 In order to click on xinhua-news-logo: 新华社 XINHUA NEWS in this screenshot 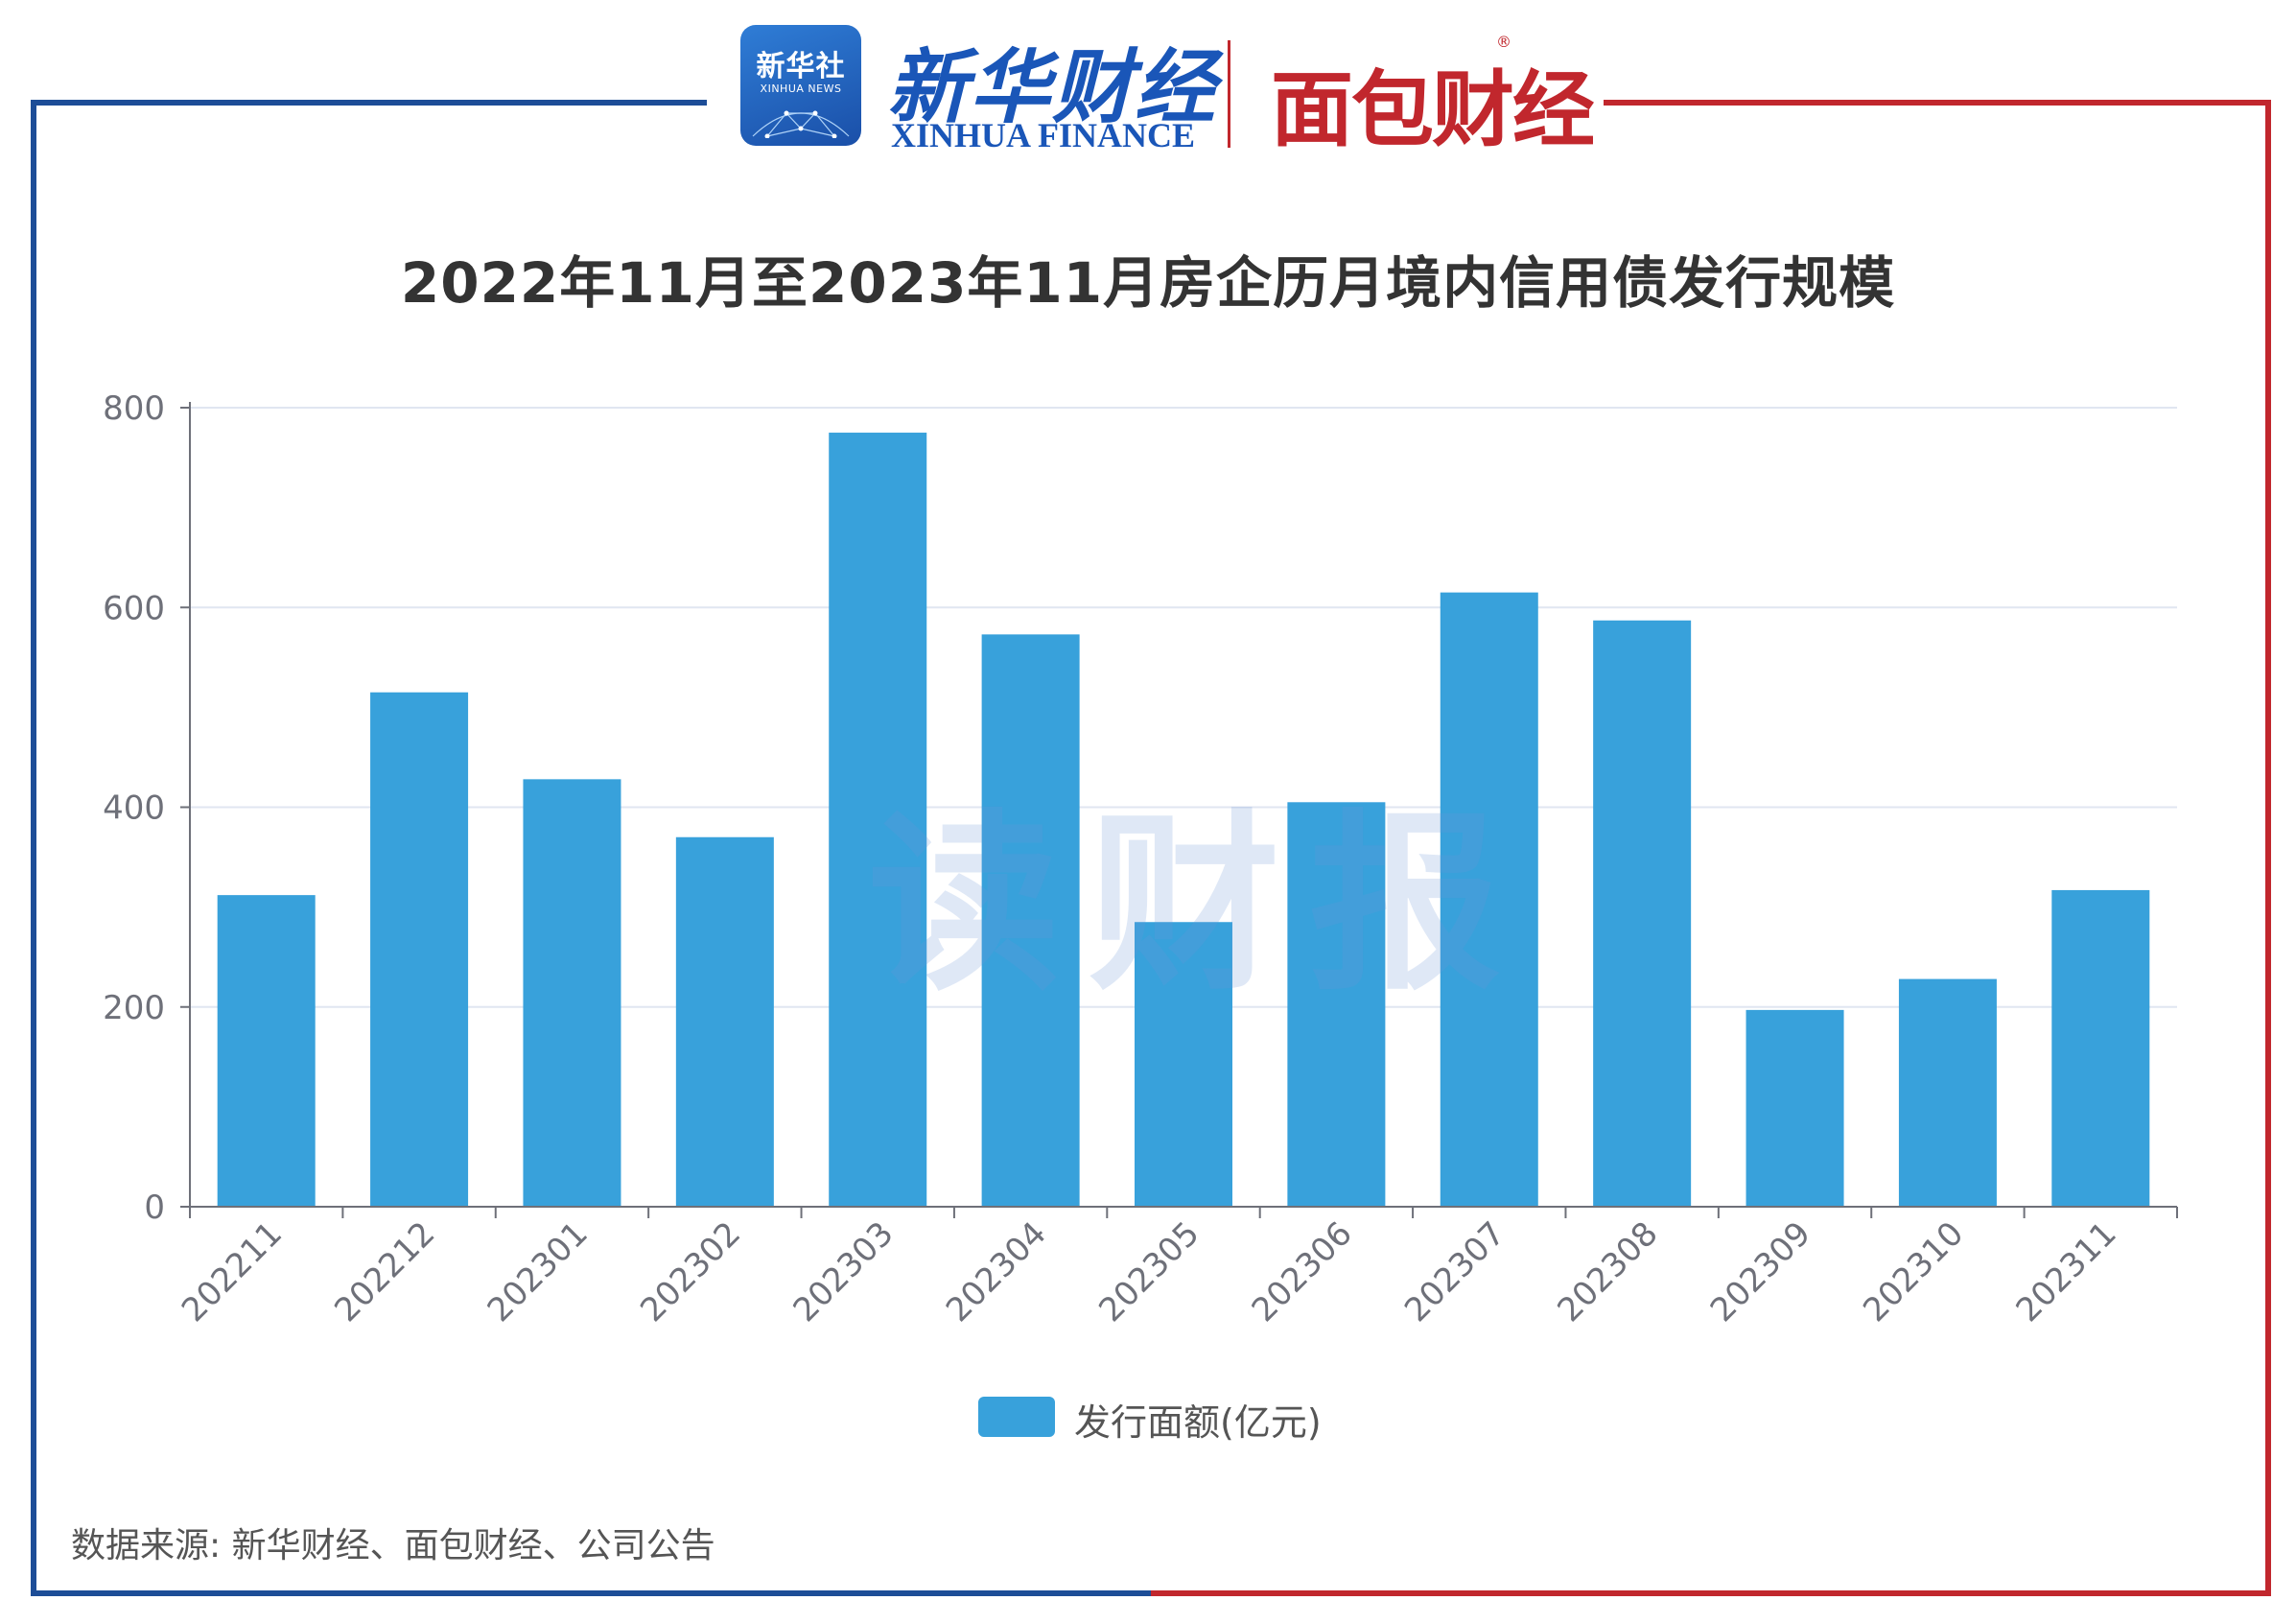, I will do `click(800, 85)`.